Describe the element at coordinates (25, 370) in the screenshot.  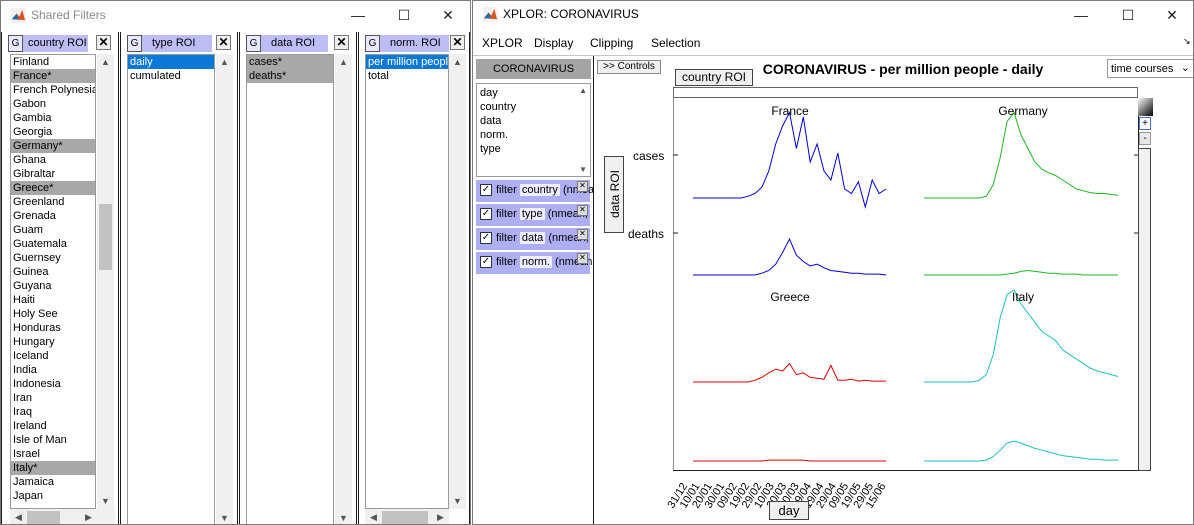
I see `country-list-item: India` at that location.